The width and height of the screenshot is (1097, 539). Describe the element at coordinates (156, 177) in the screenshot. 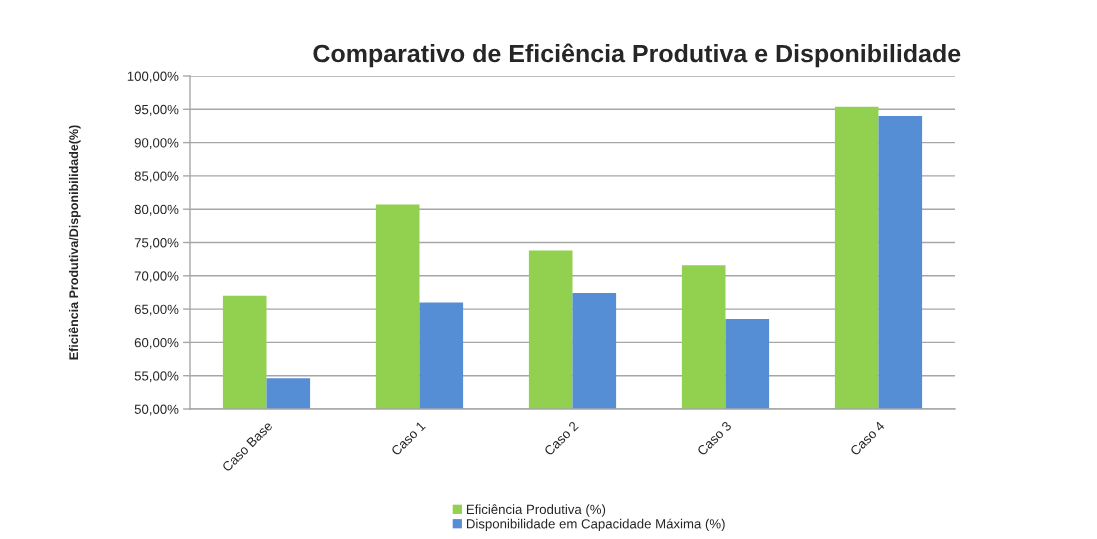

I see `y-tick-label: 85,00%` at that location.